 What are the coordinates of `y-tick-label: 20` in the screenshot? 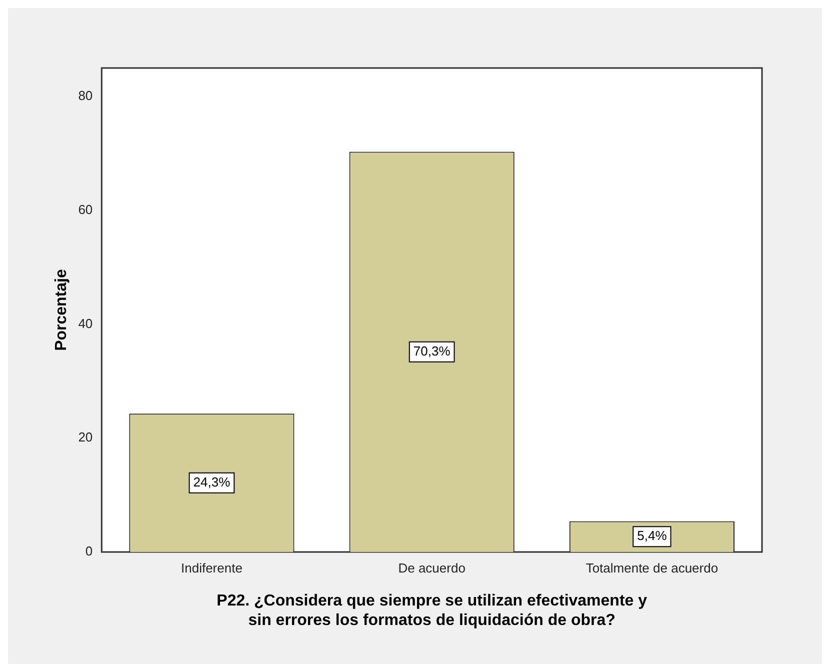 It's located at (85, 437).